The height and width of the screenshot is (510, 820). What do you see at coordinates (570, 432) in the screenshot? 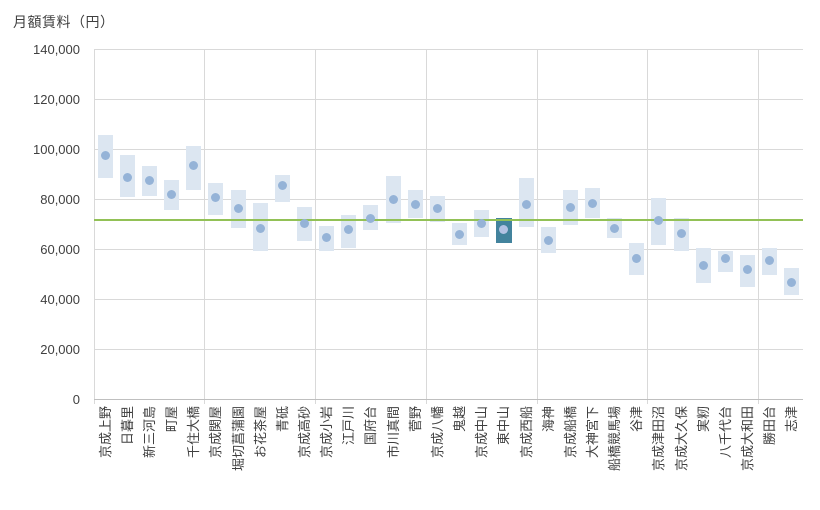
I see `x-axis-label: 京成船橋` at bounding box center [570, 432].